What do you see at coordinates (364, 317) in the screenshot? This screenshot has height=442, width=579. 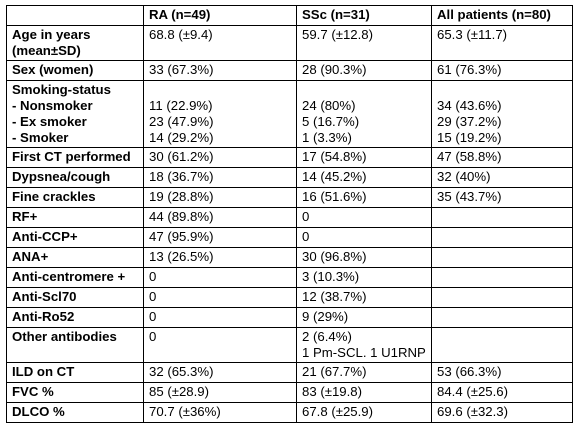 I see `ssc-value-cell: 9 (29%)` at bounding box center [364, 317].